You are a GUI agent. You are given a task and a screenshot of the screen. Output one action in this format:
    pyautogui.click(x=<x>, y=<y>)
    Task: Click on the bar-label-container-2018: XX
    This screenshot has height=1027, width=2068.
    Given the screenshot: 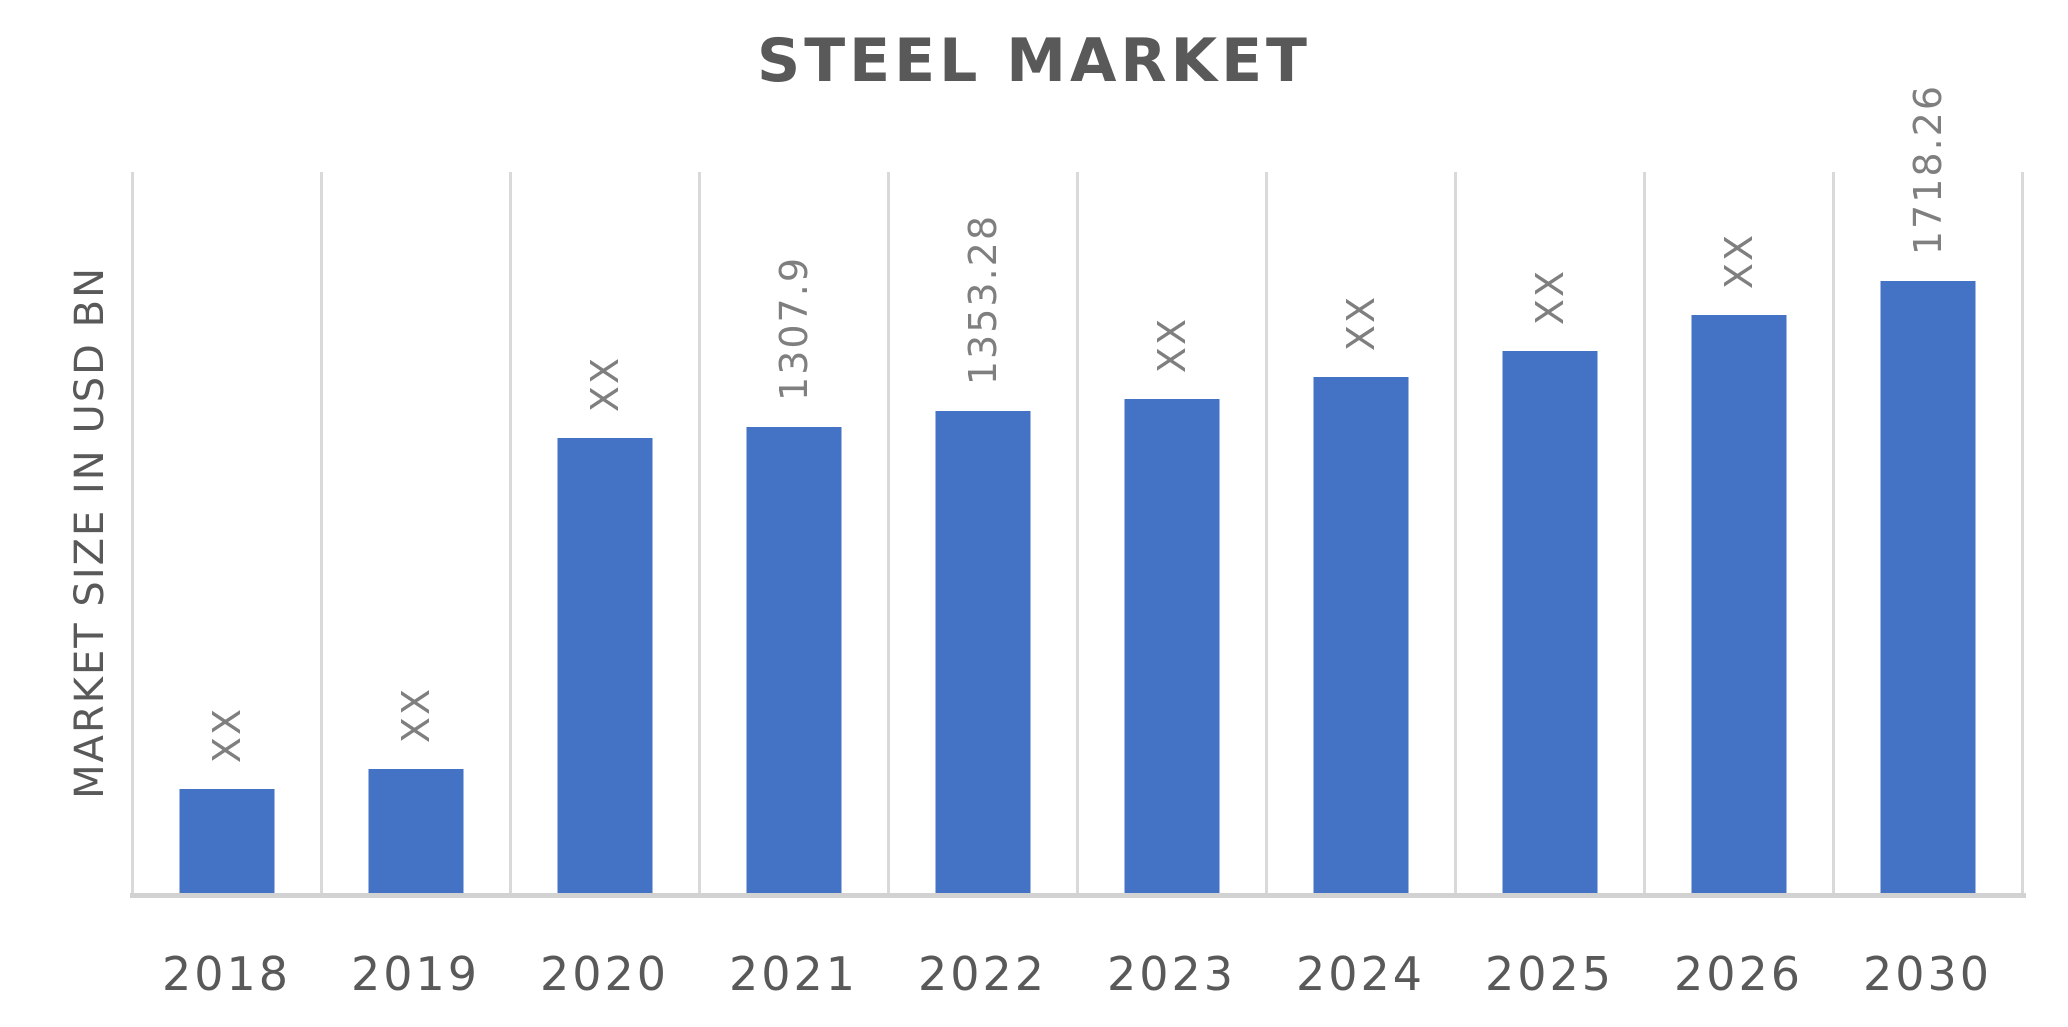 What is the action you would take?
    pyautogui.click(x=226, y=735)
    